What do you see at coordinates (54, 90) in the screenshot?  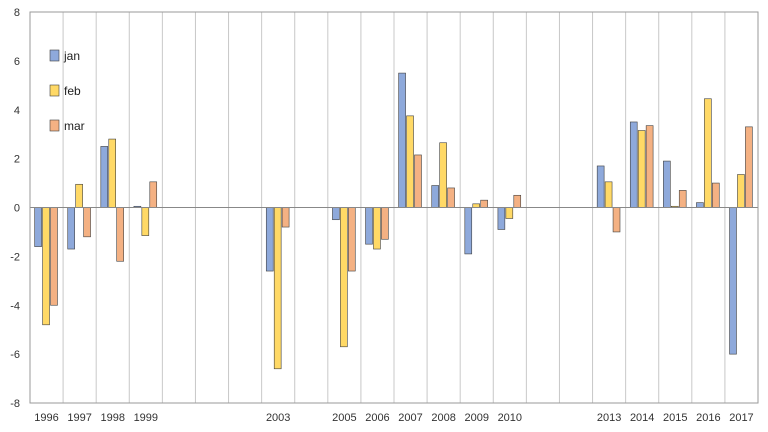 I see `legend-swatch-feb` at bounding box center [54, 90].